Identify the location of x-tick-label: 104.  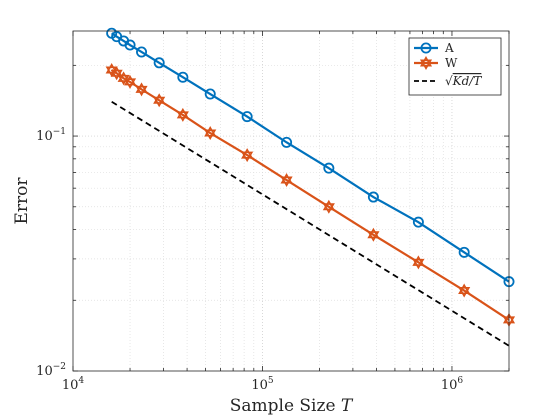
(73, 384).